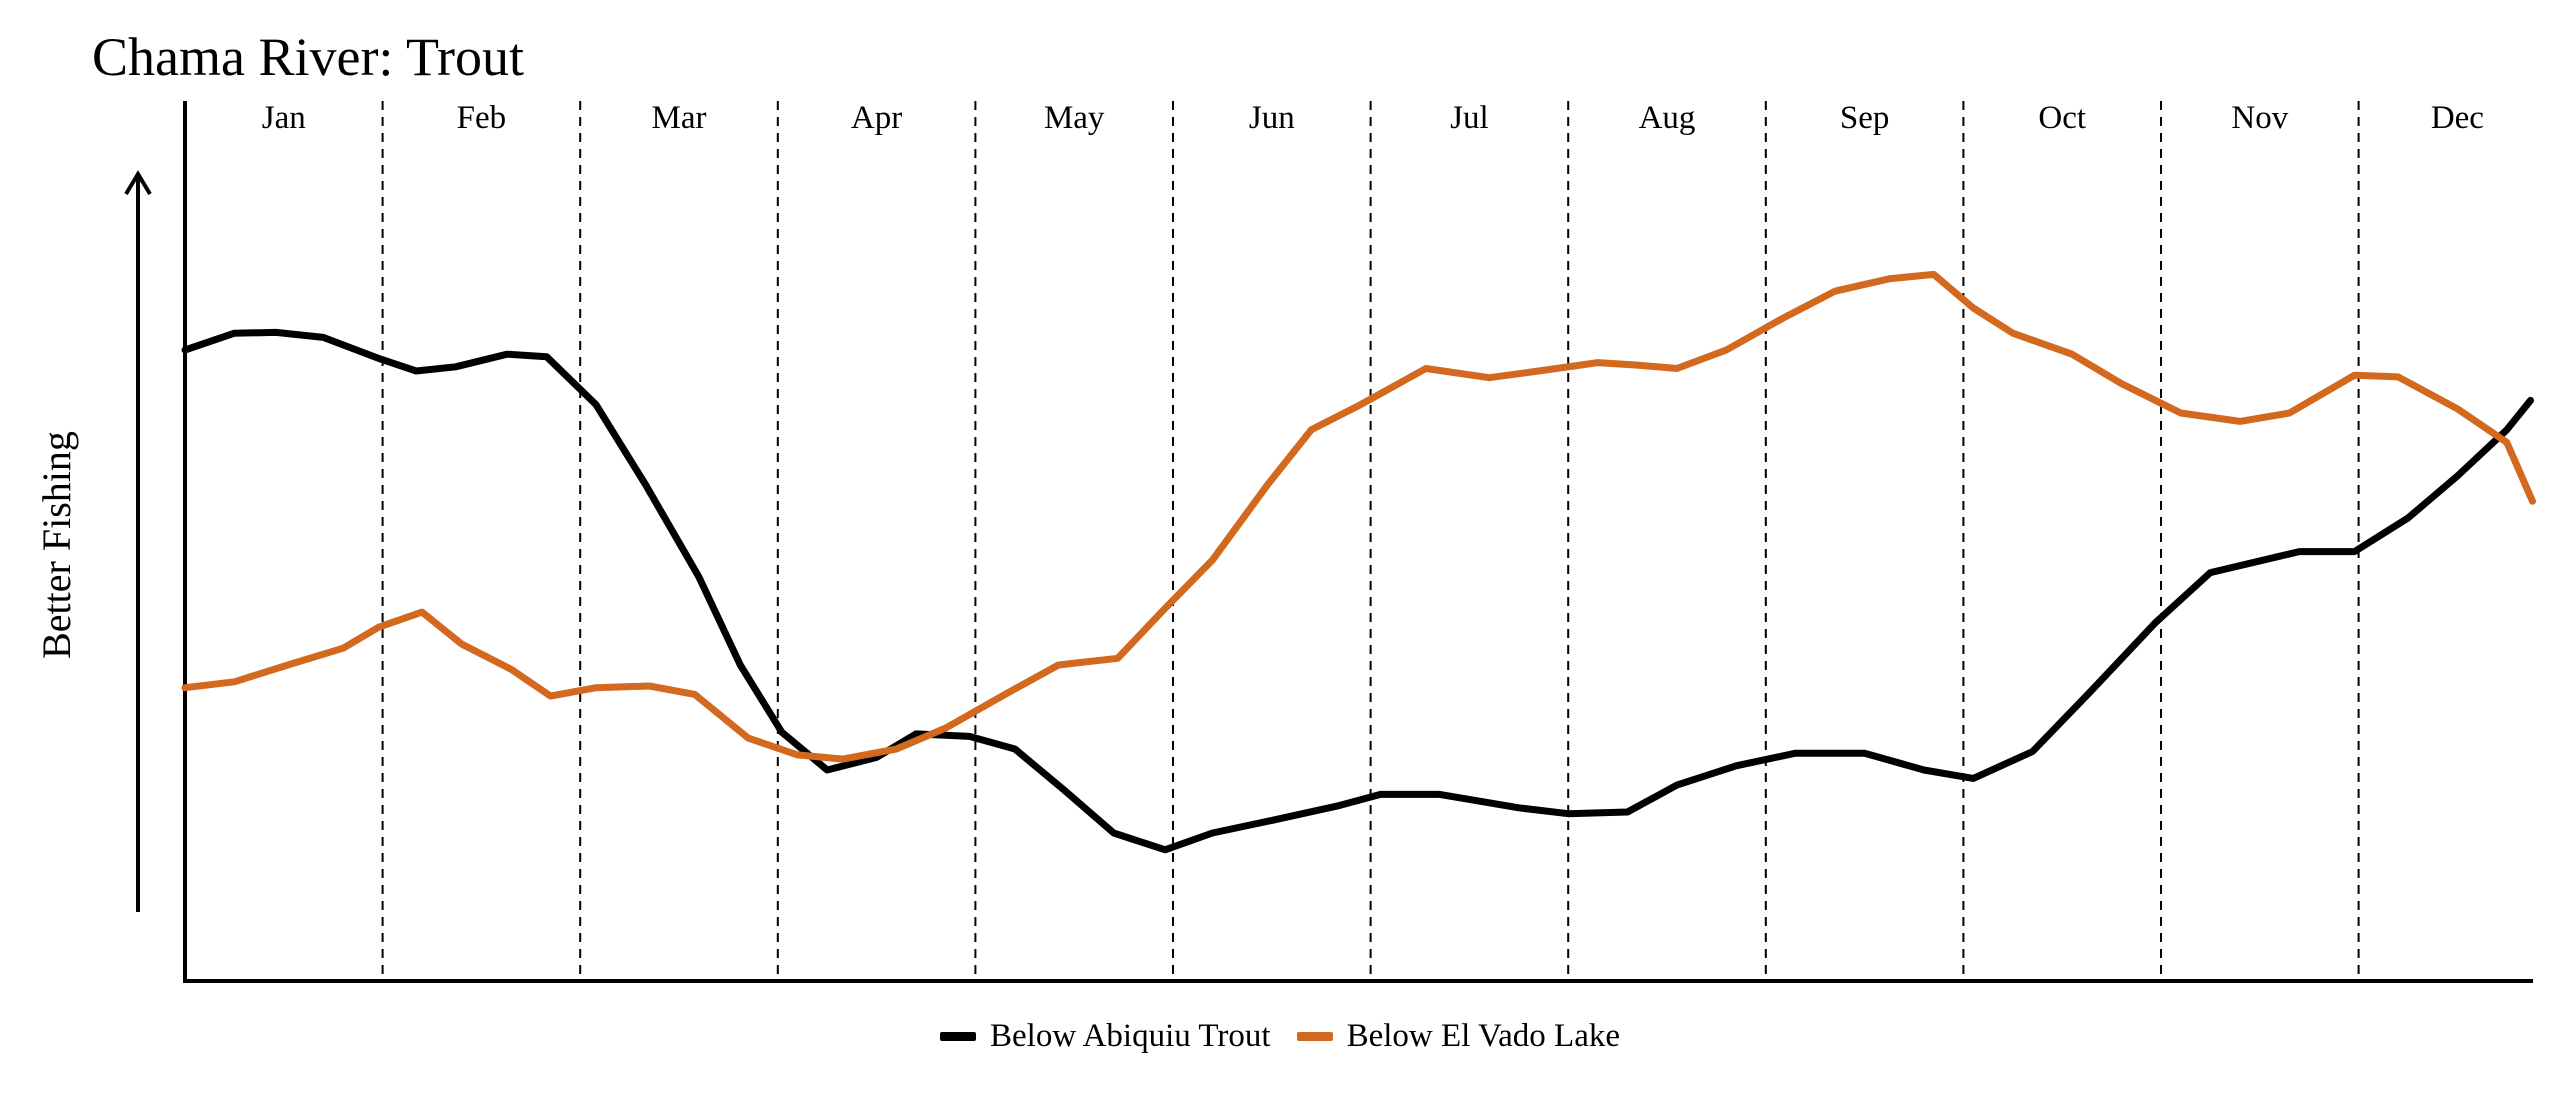 This screenshot has height=1097, width=2560. What do you see at coordinates (482, 118) in the screenshot?
I see `month-label-feb: Feb` at bounding box center [482, 118].